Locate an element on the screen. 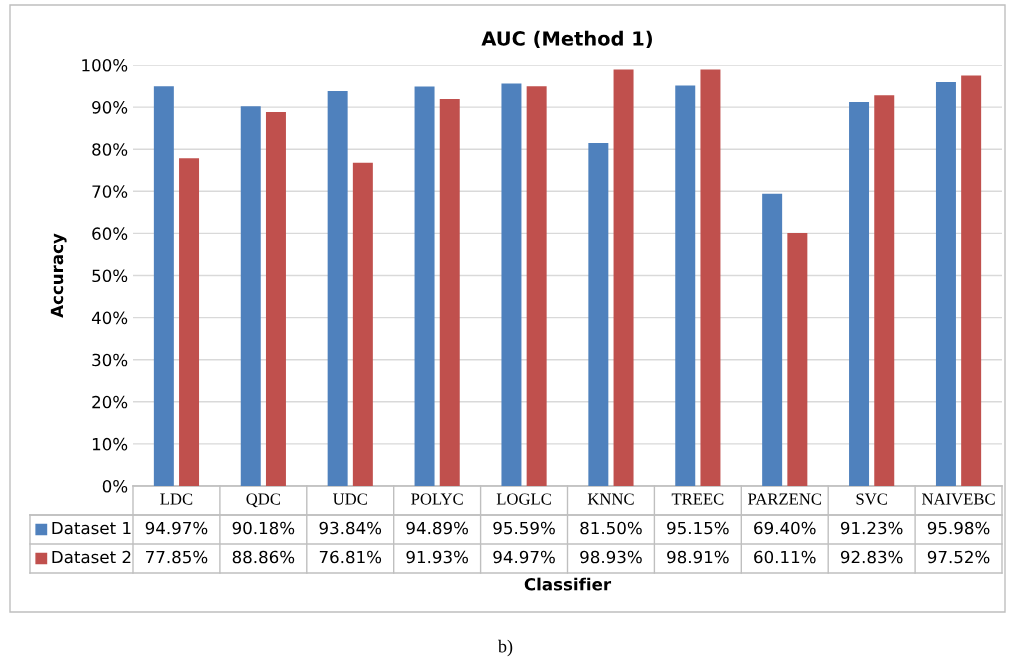 This screenshot has height=659, width=1011. x-tick-label: LDC is located at coordinates (176, 499).